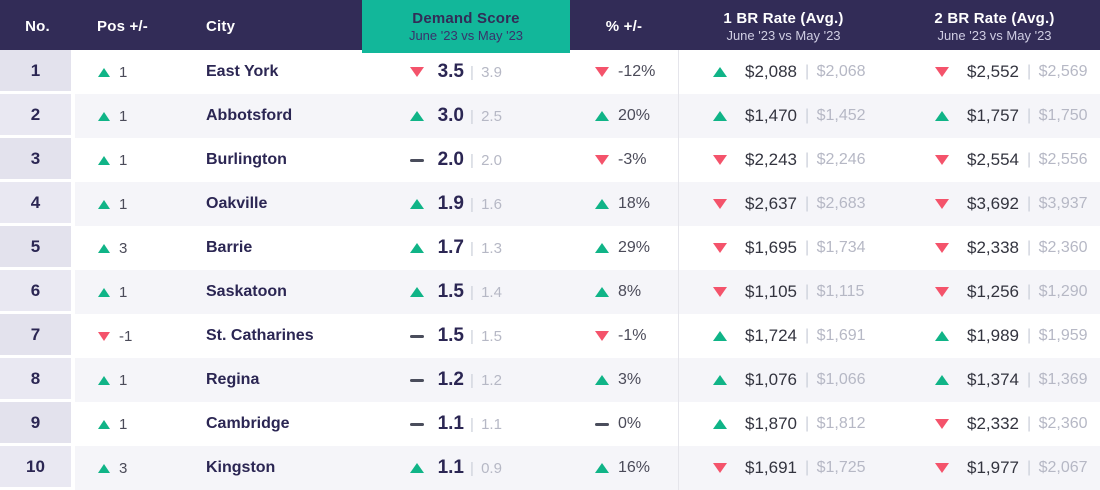 The image size is (1100, 490). I want to click on column-header-percent-change-label: % +/-, so click(624, 26).